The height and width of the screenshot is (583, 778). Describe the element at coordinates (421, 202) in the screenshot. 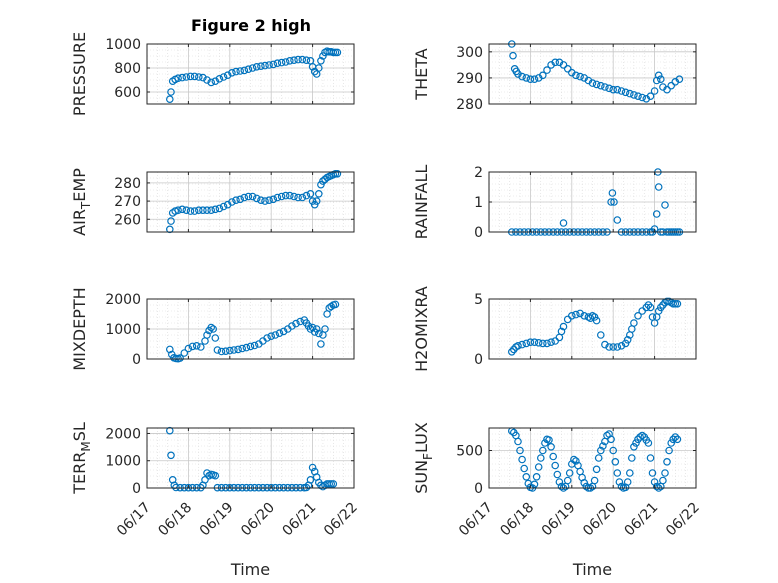

I see `y-axis-label: RAINFALL` at that location.